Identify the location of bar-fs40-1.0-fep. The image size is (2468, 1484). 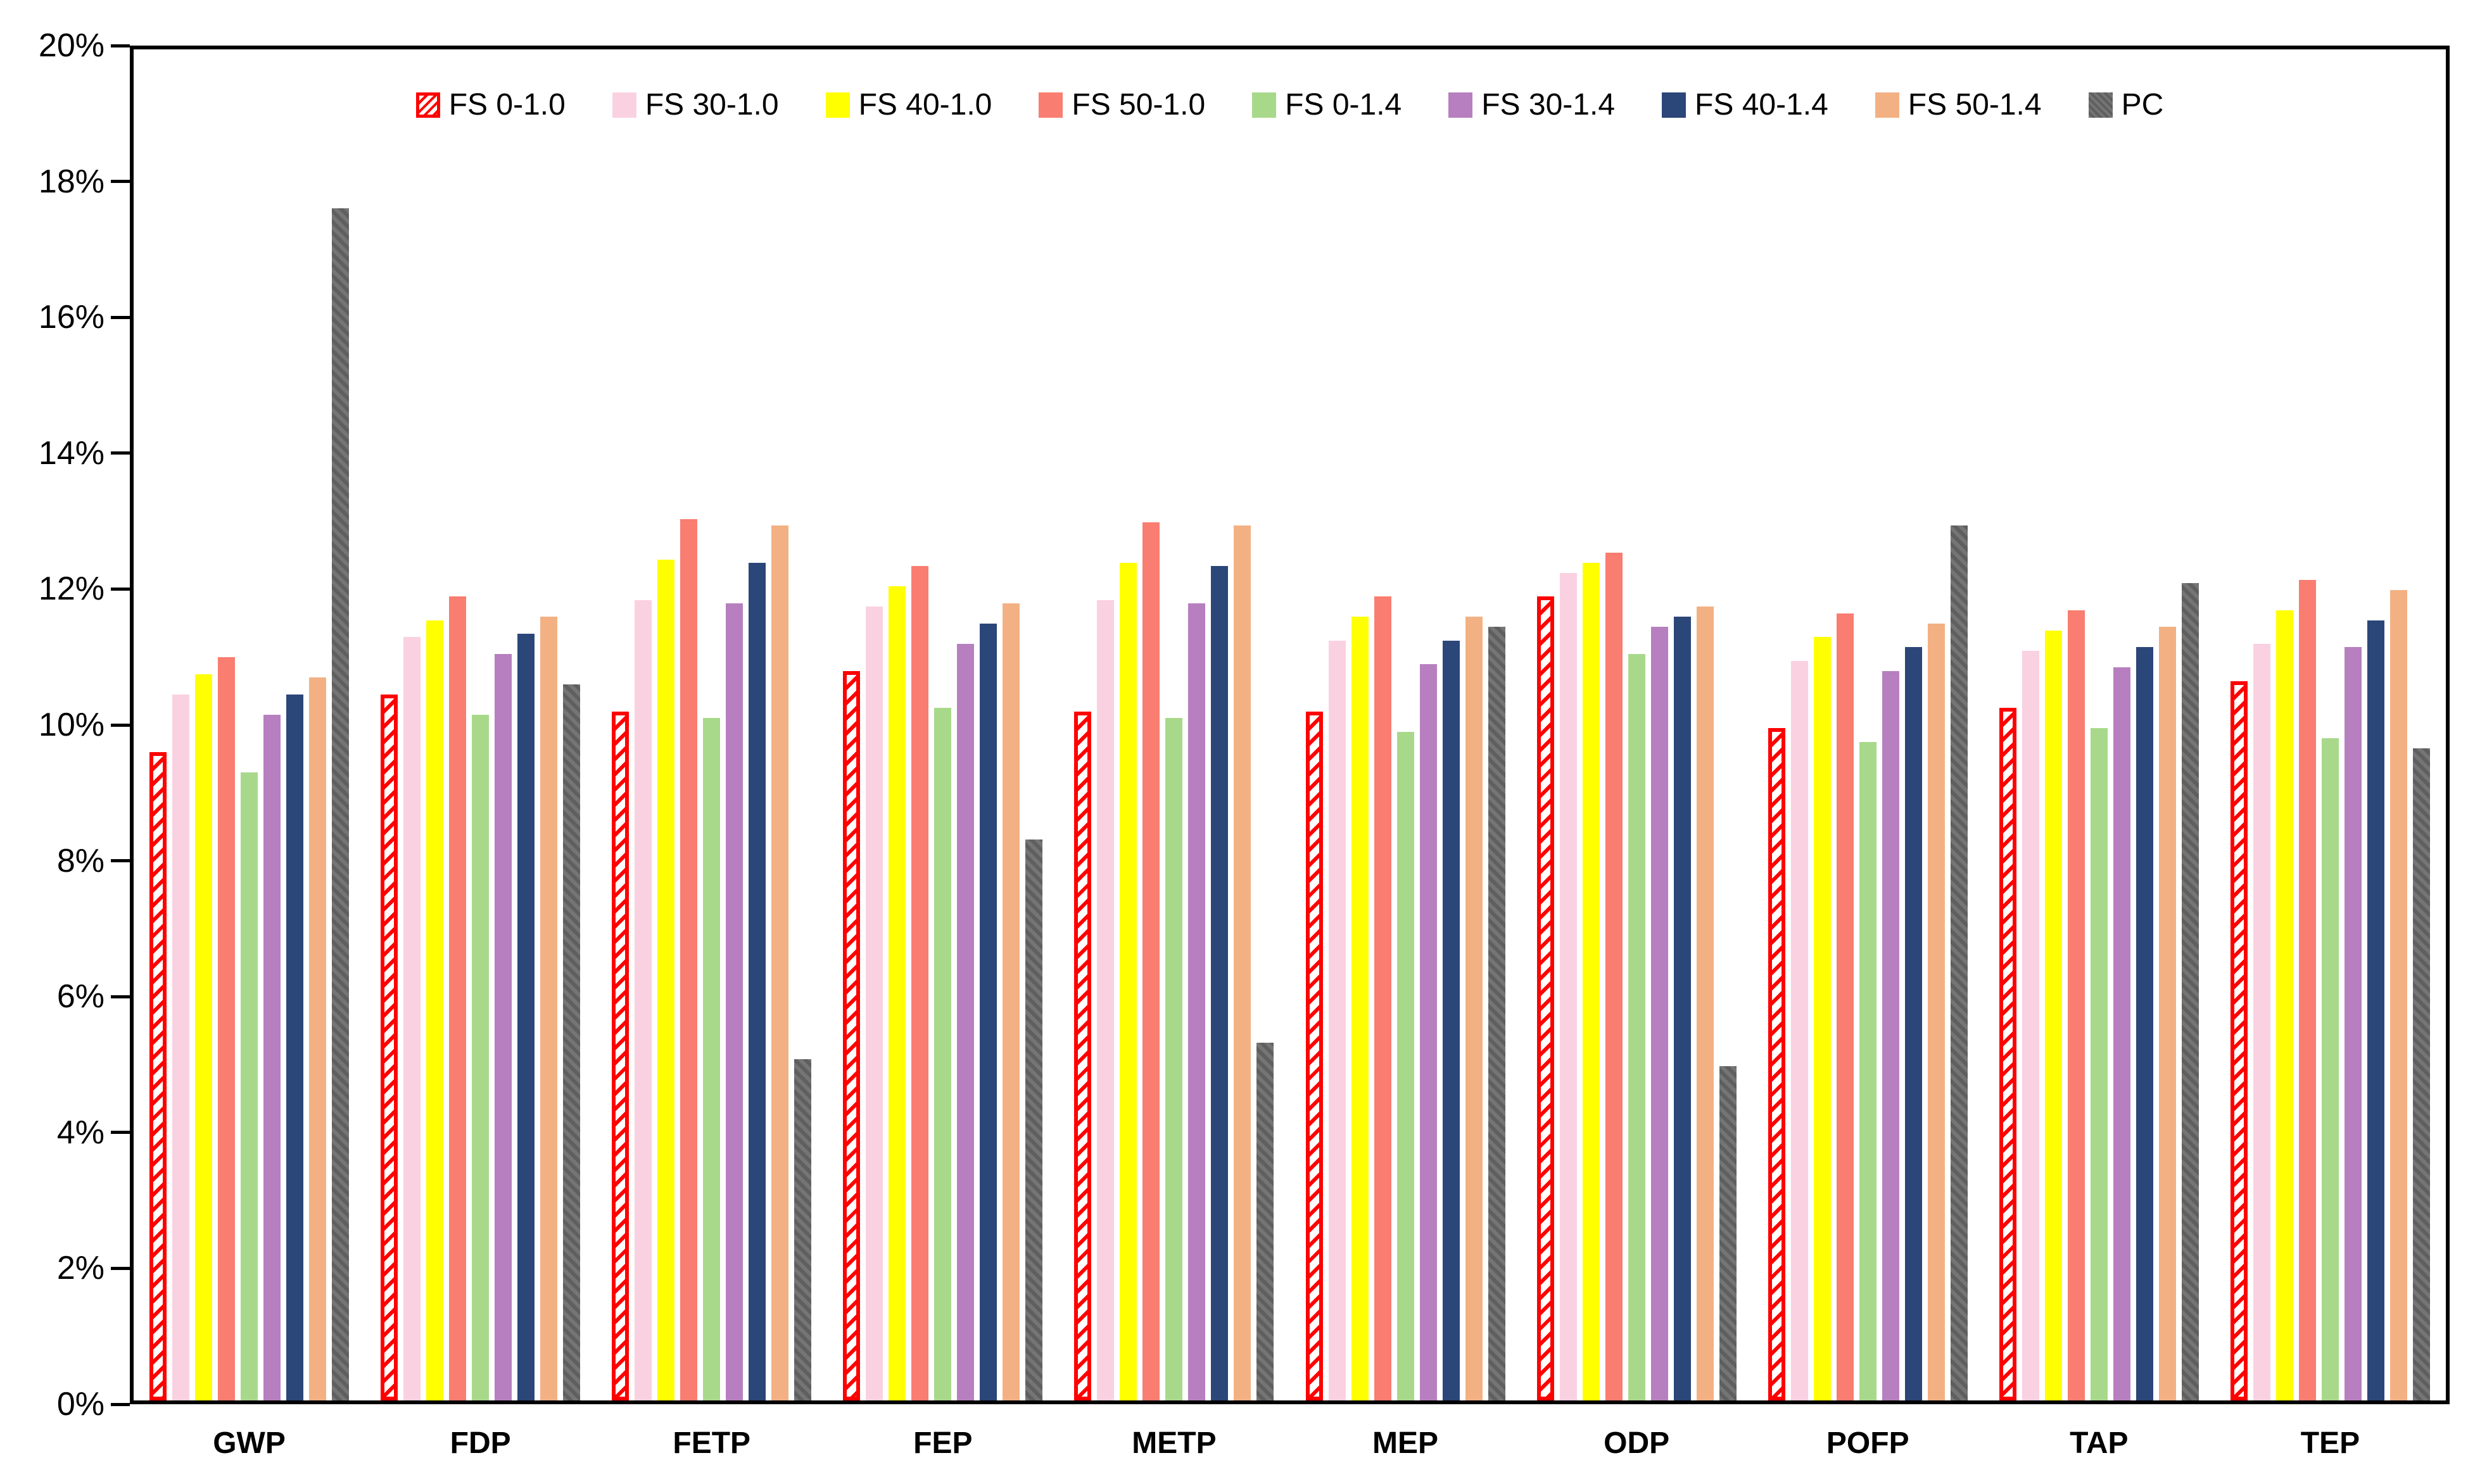
(897, 993).